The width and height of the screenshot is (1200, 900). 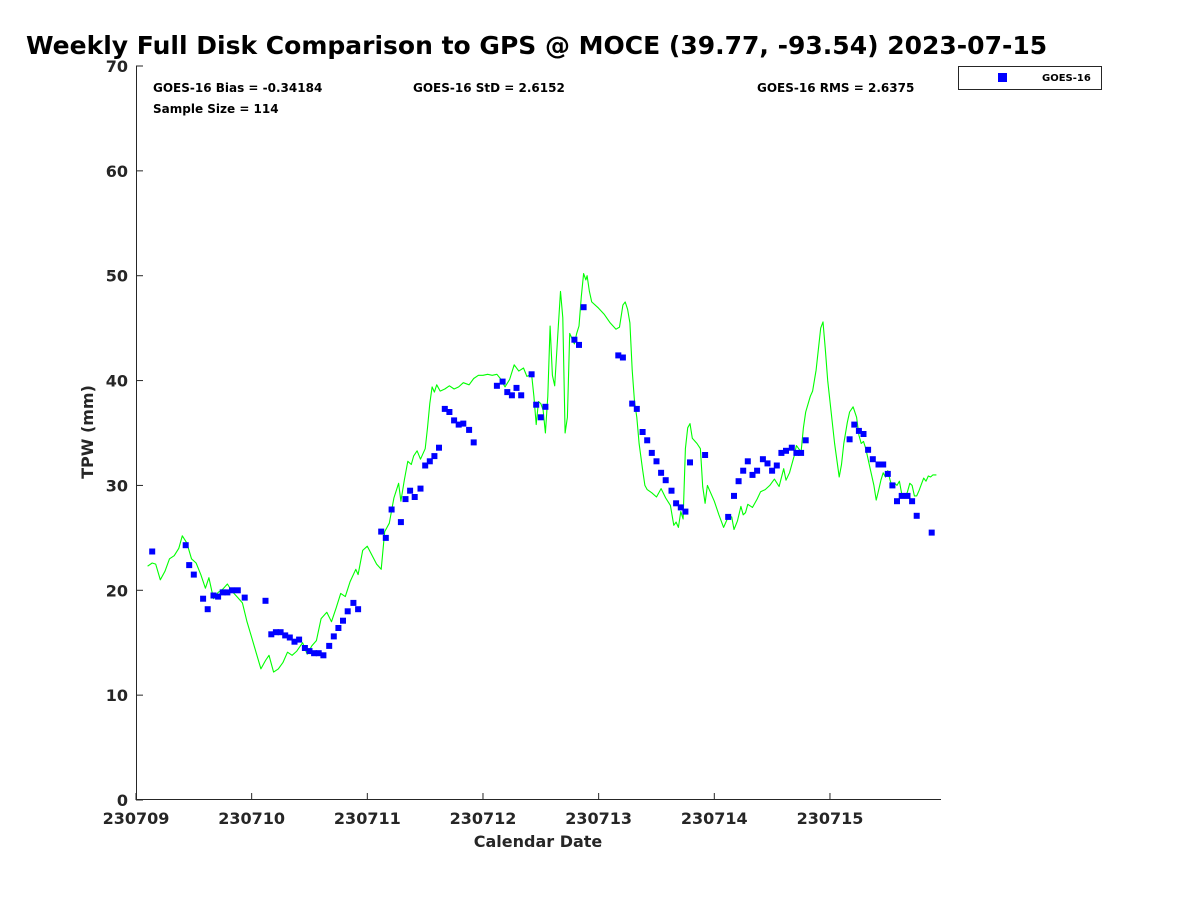 What do you see at coordinates (598, 818) in the screenshot?
I see `x-tick-label: 230713` at bounding box center [598, 818].